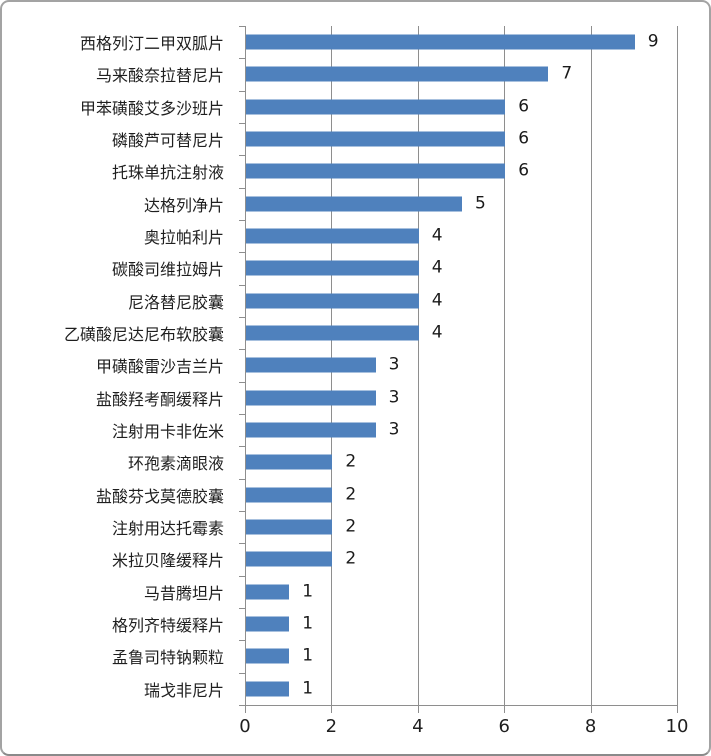 The width and height of the screenshot is (711, 756). I want to click on bar-甲苯磺酸艾多沙班片, so click(376, 107).